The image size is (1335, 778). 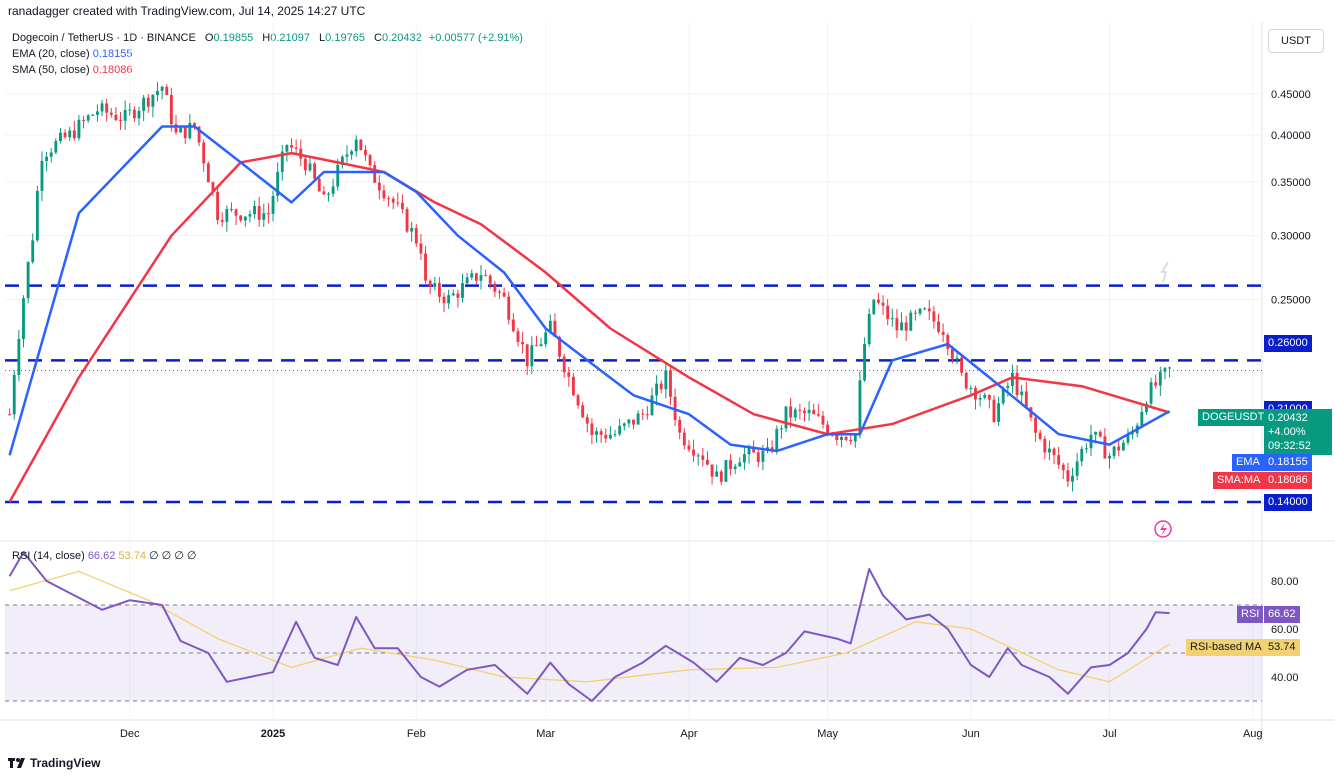 What do you see at coordinates (1233, 417) in the screenshot?
I see `symbol-name-tag: DOGEUSDT` at bounding box center [1233, 417].